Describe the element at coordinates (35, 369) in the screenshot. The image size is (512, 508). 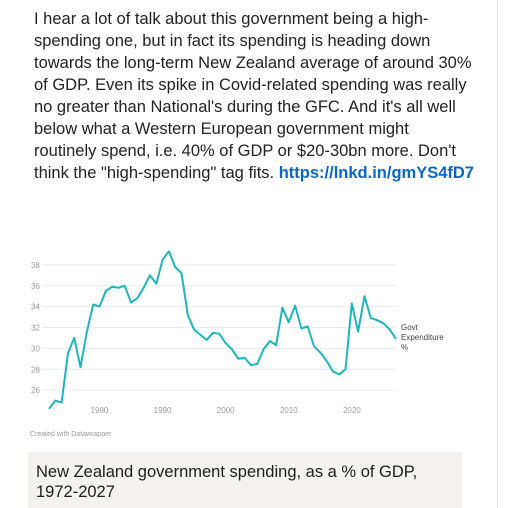
I see `y-tick-label: 28` at that location.